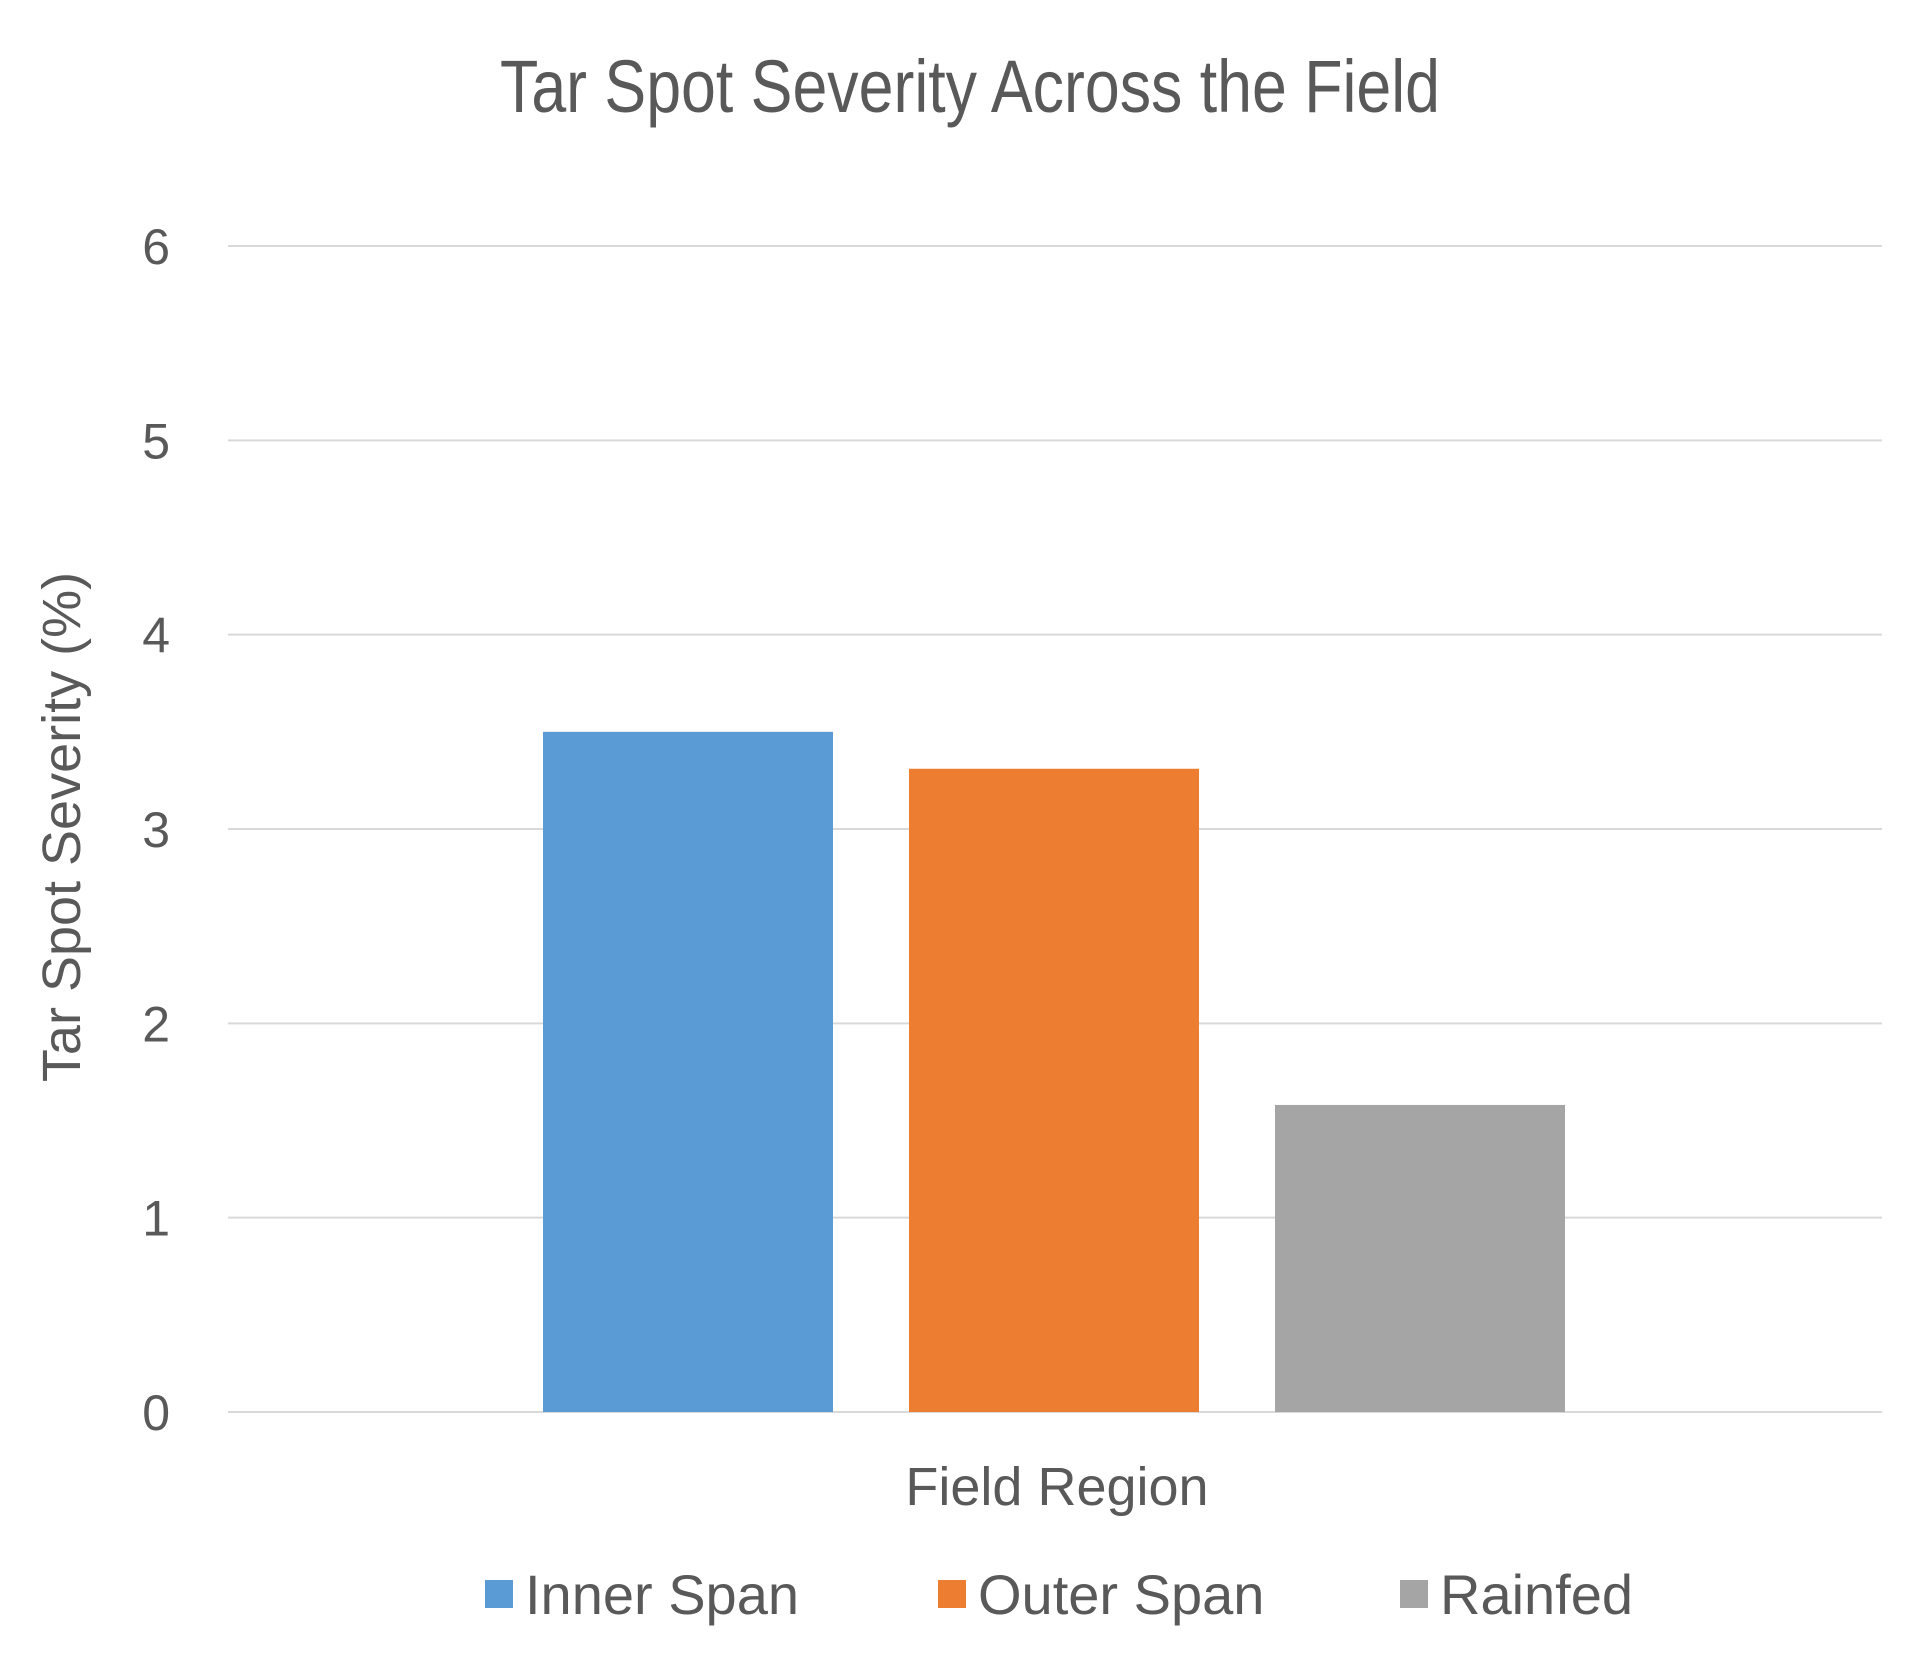 The height and width of the screenshot is (1670, 1920). I want to click on y-tick-label: 5, so click(156, 441).